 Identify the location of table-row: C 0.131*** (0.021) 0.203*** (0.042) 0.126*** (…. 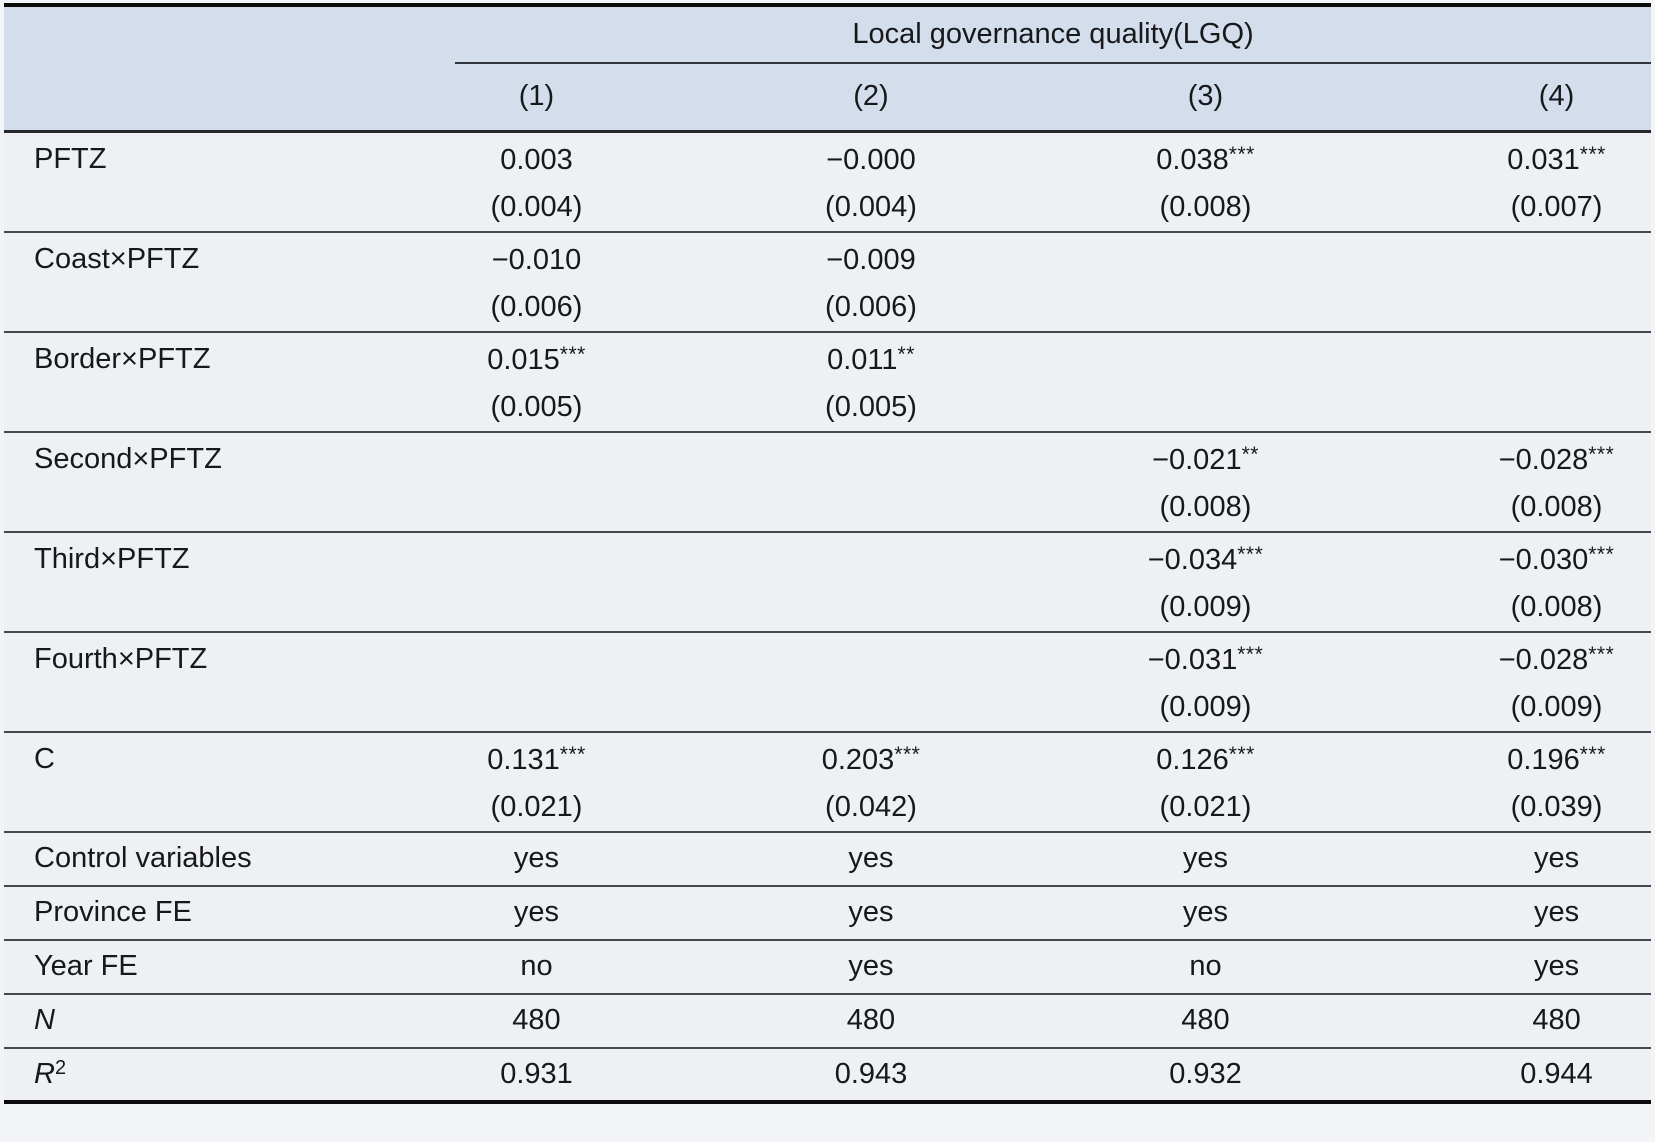
(828, 782).